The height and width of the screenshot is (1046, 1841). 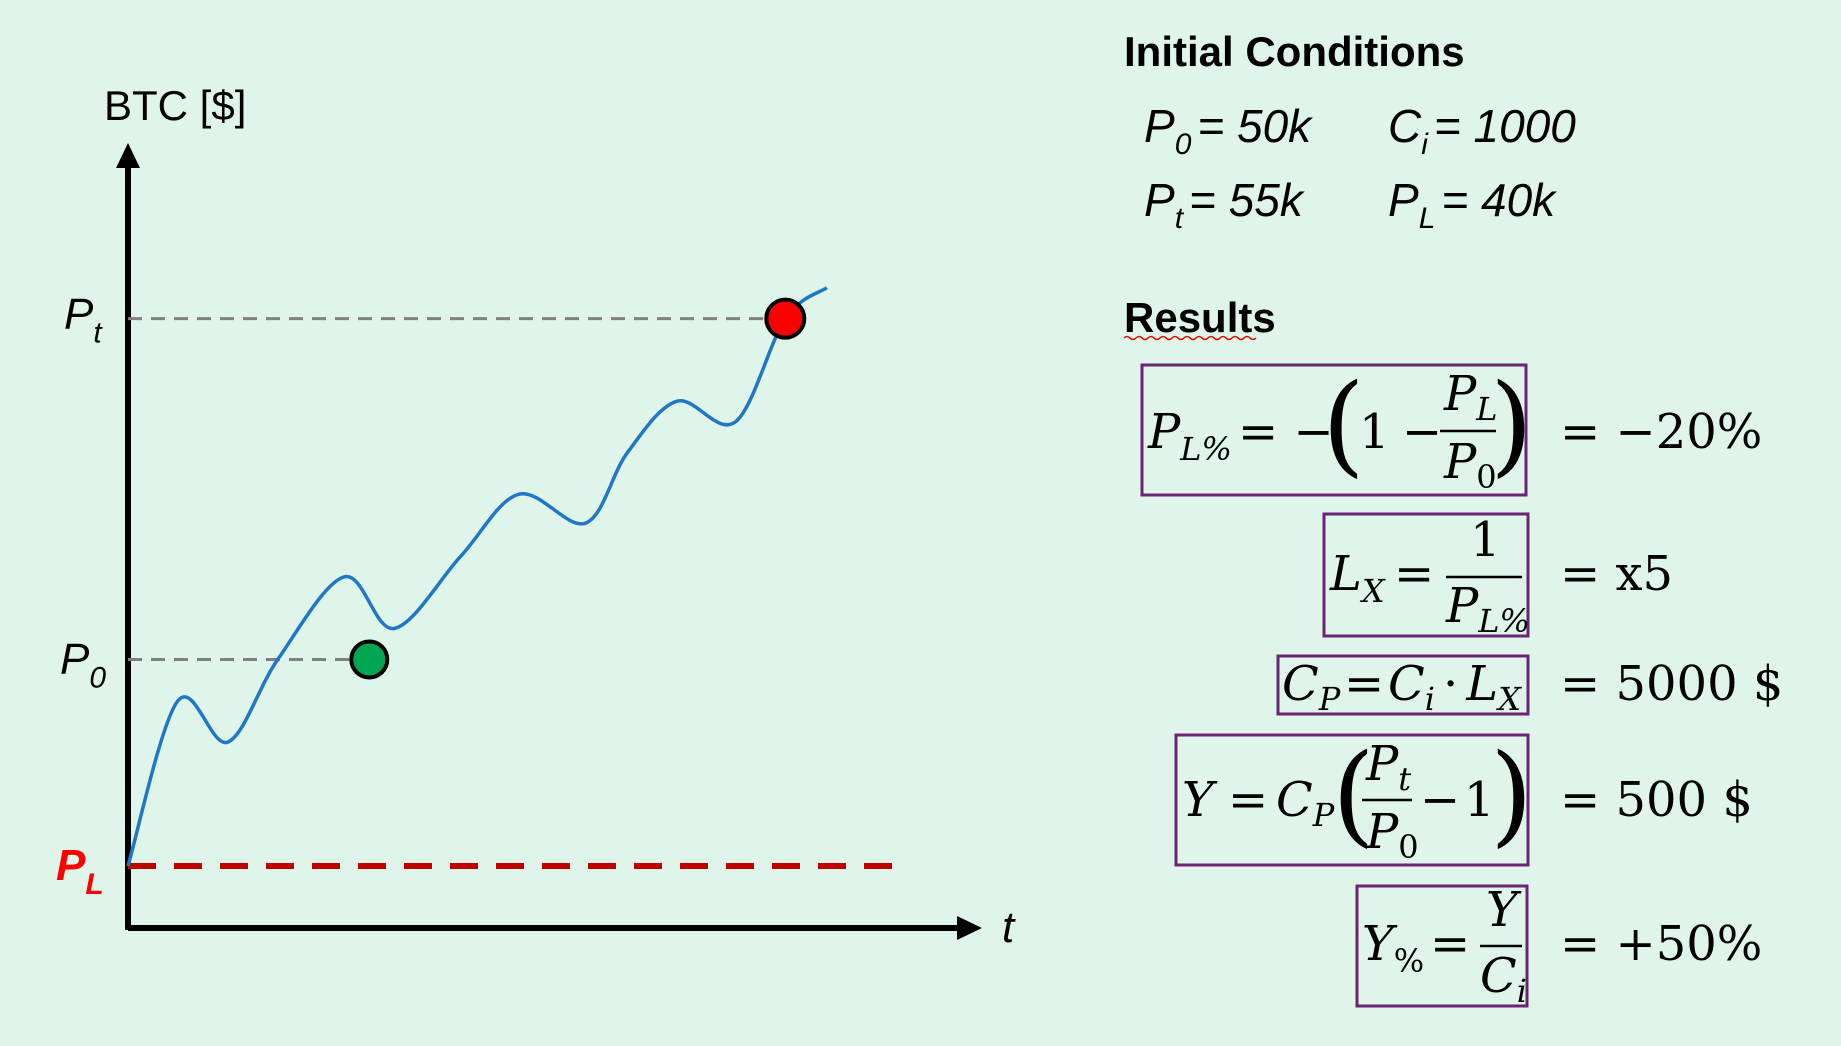 I want to click on entry-marker, so click(x=369, y=659).